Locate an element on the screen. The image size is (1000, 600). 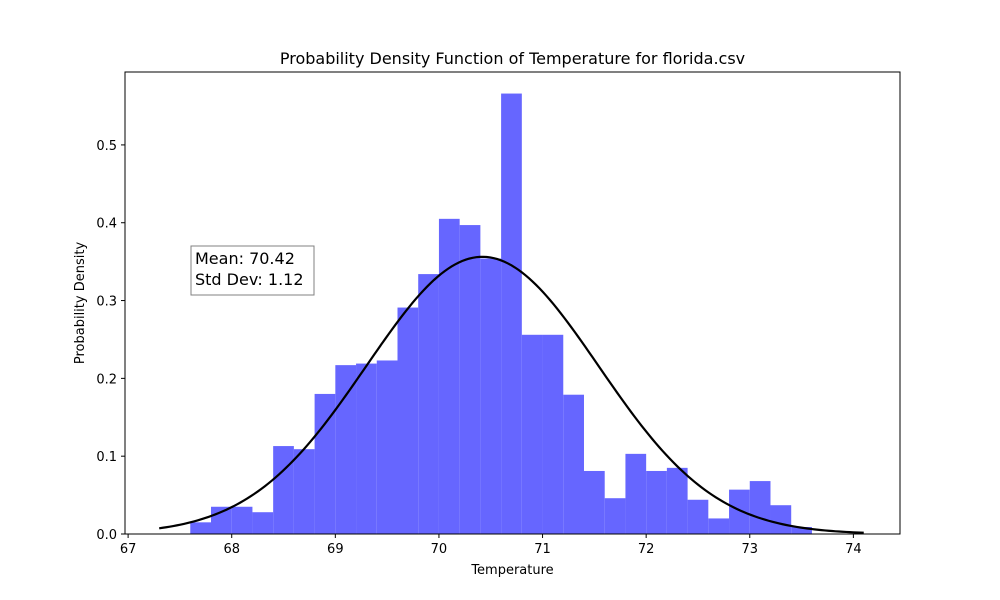
y-tick-label: 0.5 is located at coordinates (106, 146).